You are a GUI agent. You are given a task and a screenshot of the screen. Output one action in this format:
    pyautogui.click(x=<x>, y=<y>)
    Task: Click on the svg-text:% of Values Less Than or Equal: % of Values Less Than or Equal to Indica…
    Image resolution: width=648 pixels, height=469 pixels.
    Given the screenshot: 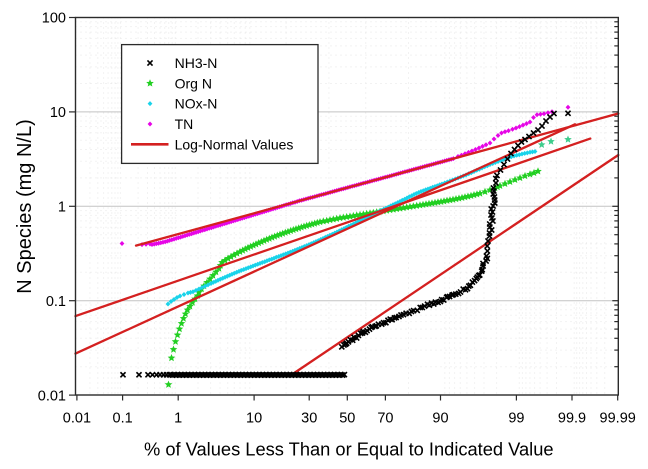 What is the action you would take?
    pyautogui.click(x=349, y=449)
    